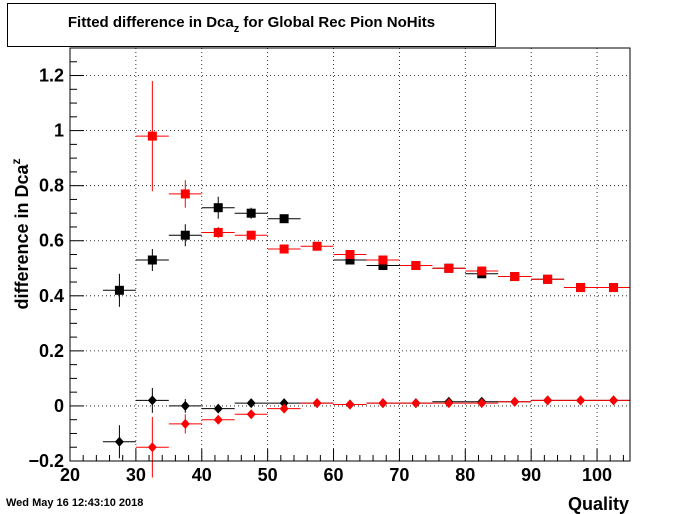 This screenshot has width=700, height=514. Describe the element at coordinates (399, 475) in the screenshot. I see `x-tick-label: 70` at that location.